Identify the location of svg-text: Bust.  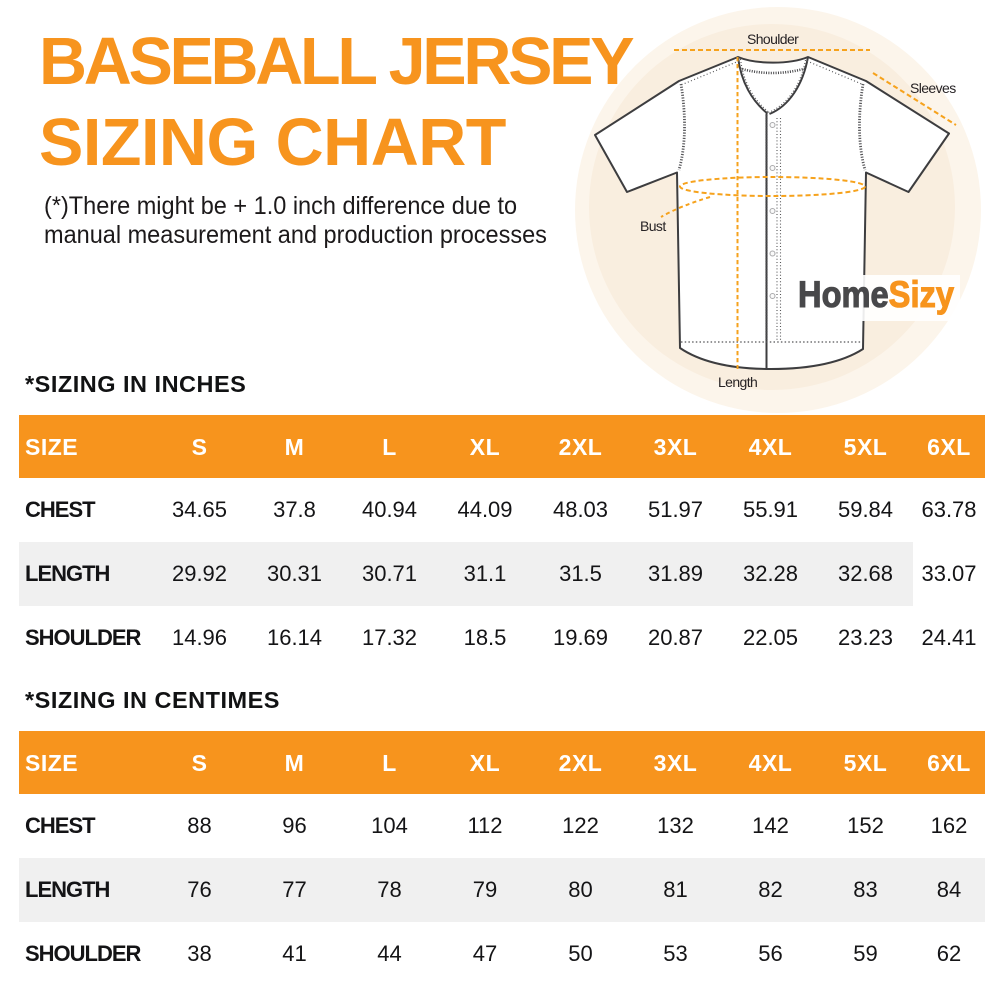
(653, 226).